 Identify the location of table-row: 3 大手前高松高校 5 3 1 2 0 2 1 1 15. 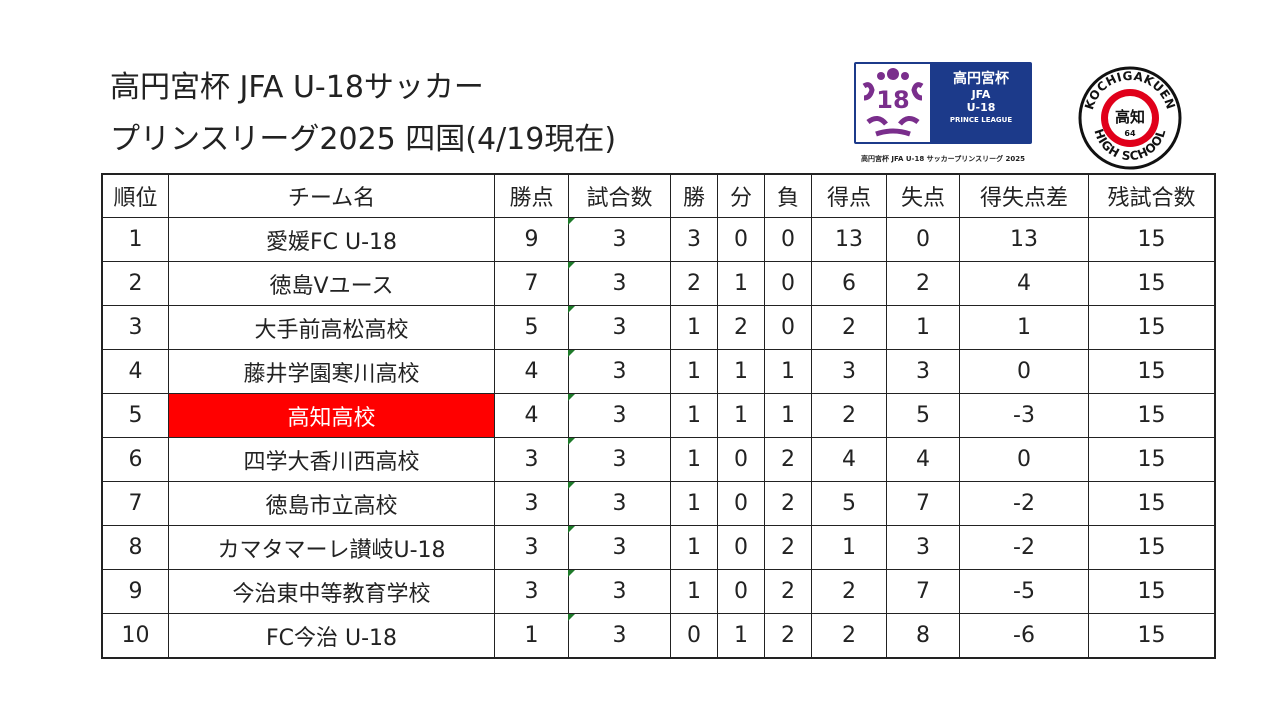
(658, 327).